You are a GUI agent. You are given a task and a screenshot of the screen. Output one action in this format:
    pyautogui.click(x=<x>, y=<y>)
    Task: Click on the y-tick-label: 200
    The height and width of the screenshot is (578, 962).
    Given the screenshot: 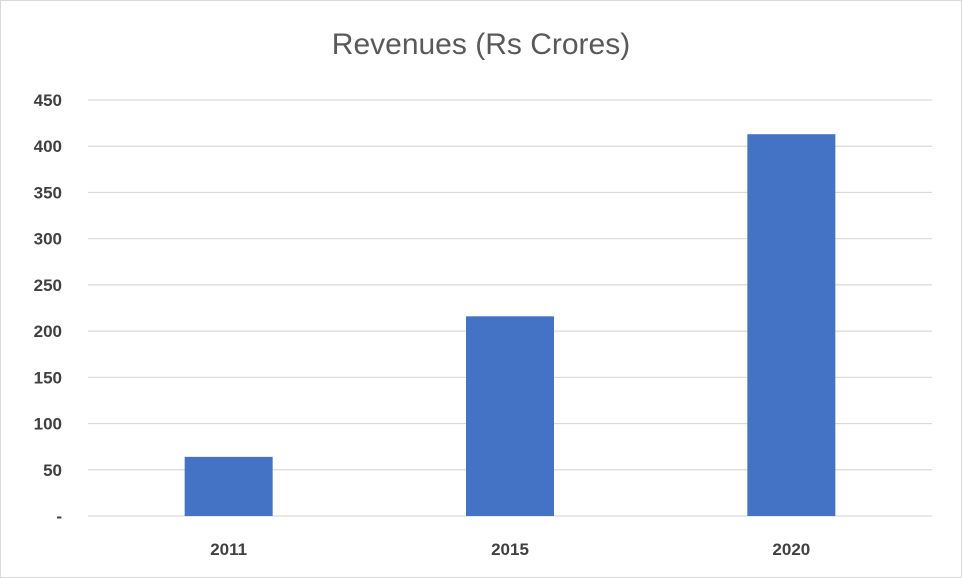 What is the action you would take?
    pyautogui.click(x=48, y=331)
    